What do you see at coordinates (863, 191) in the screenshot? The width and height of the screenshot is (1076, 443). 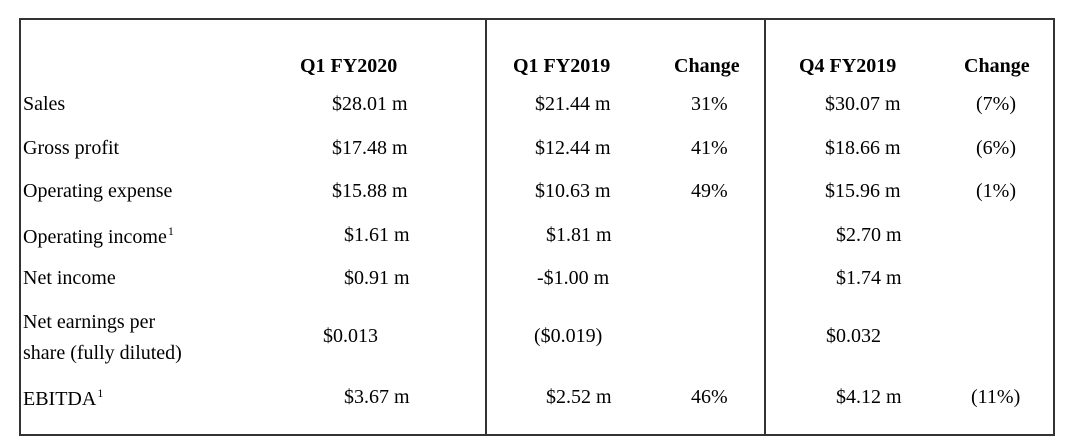 I see `cell-operating-expense-q4fy2019: $15.96 m` at bounding box center [863, 191].